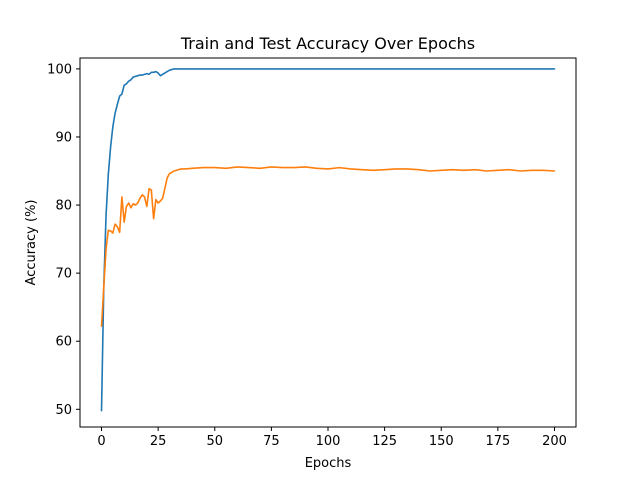  What do you see at coordinates (63, 137) in the screenshot?
I see `y-tick-label: 90` at bounding box center [63, 137].